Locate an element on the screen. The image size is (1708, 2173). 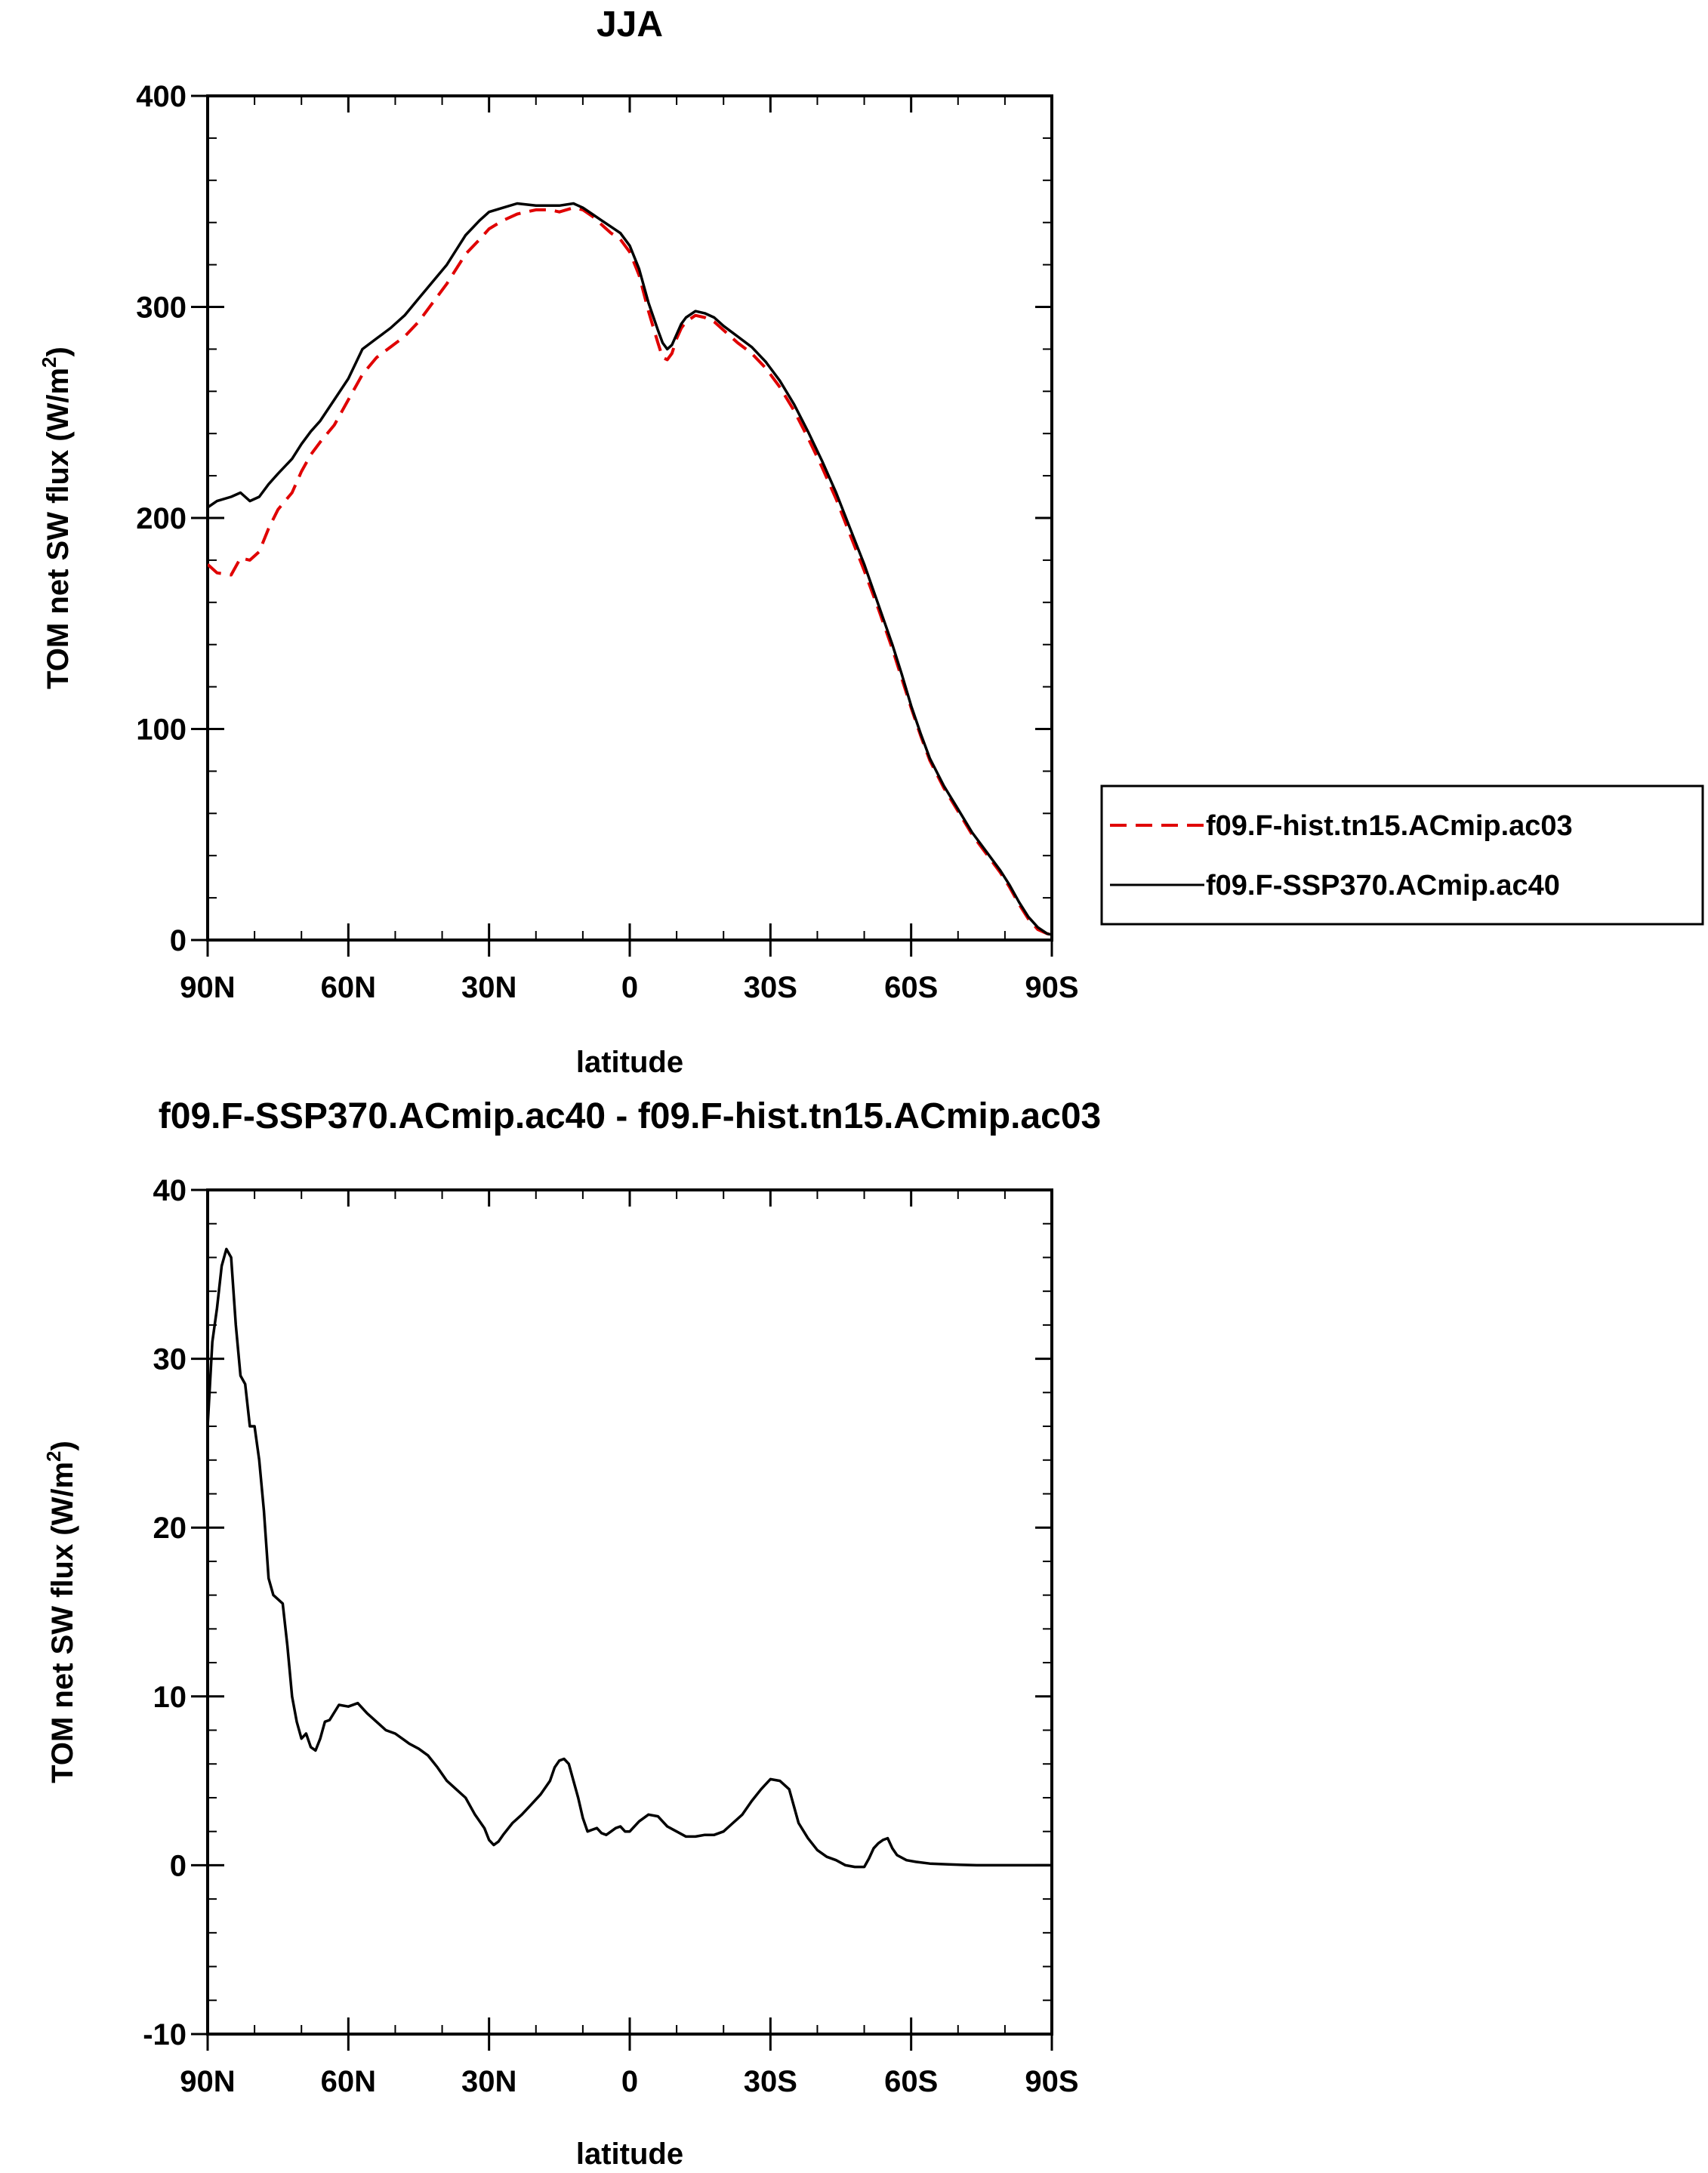
top-x-tick-labels: 90N 60N 30N 0 30S 60S 90S is located at coordinates (629, 987).